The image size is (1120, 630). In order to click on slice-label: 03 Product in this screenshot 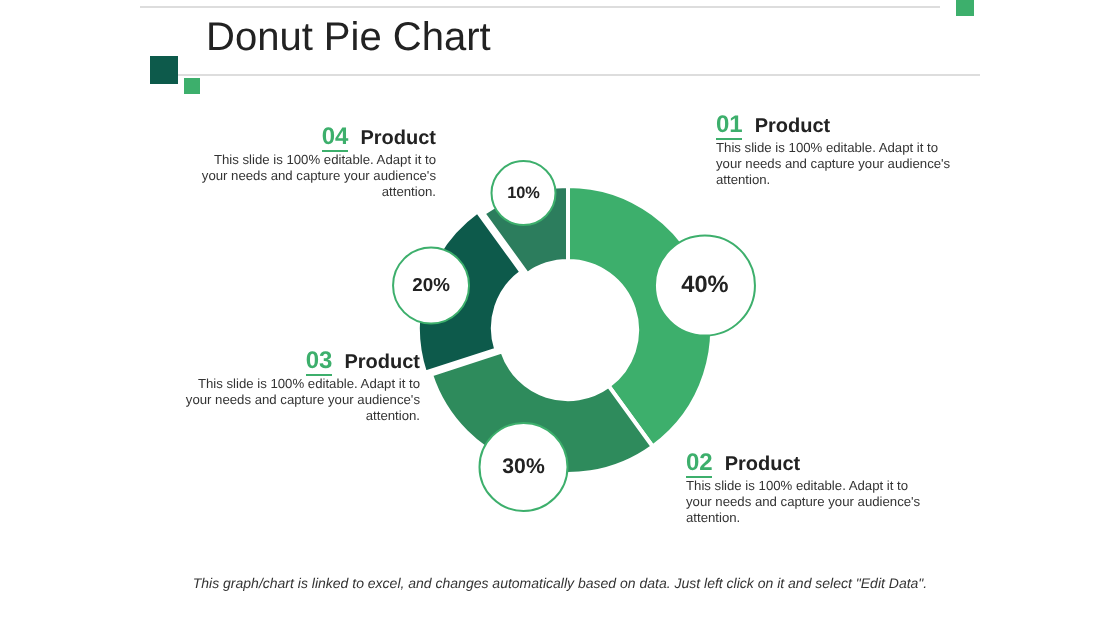, I will do `click(362, 361)`.